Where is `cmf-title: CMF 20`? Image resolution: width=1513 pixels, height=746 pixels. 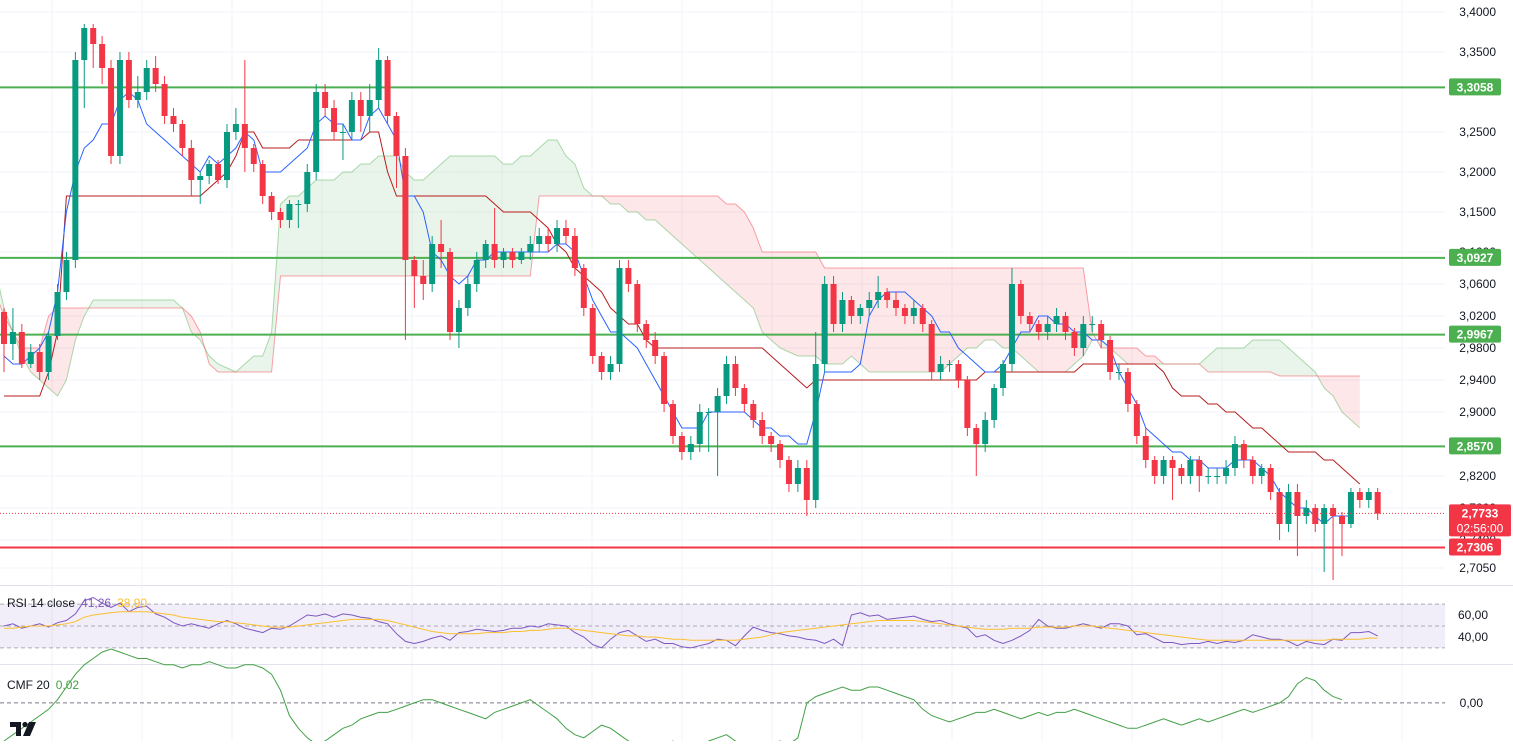 cmf-title: CMF 20 is located at coordinates (28, 685).